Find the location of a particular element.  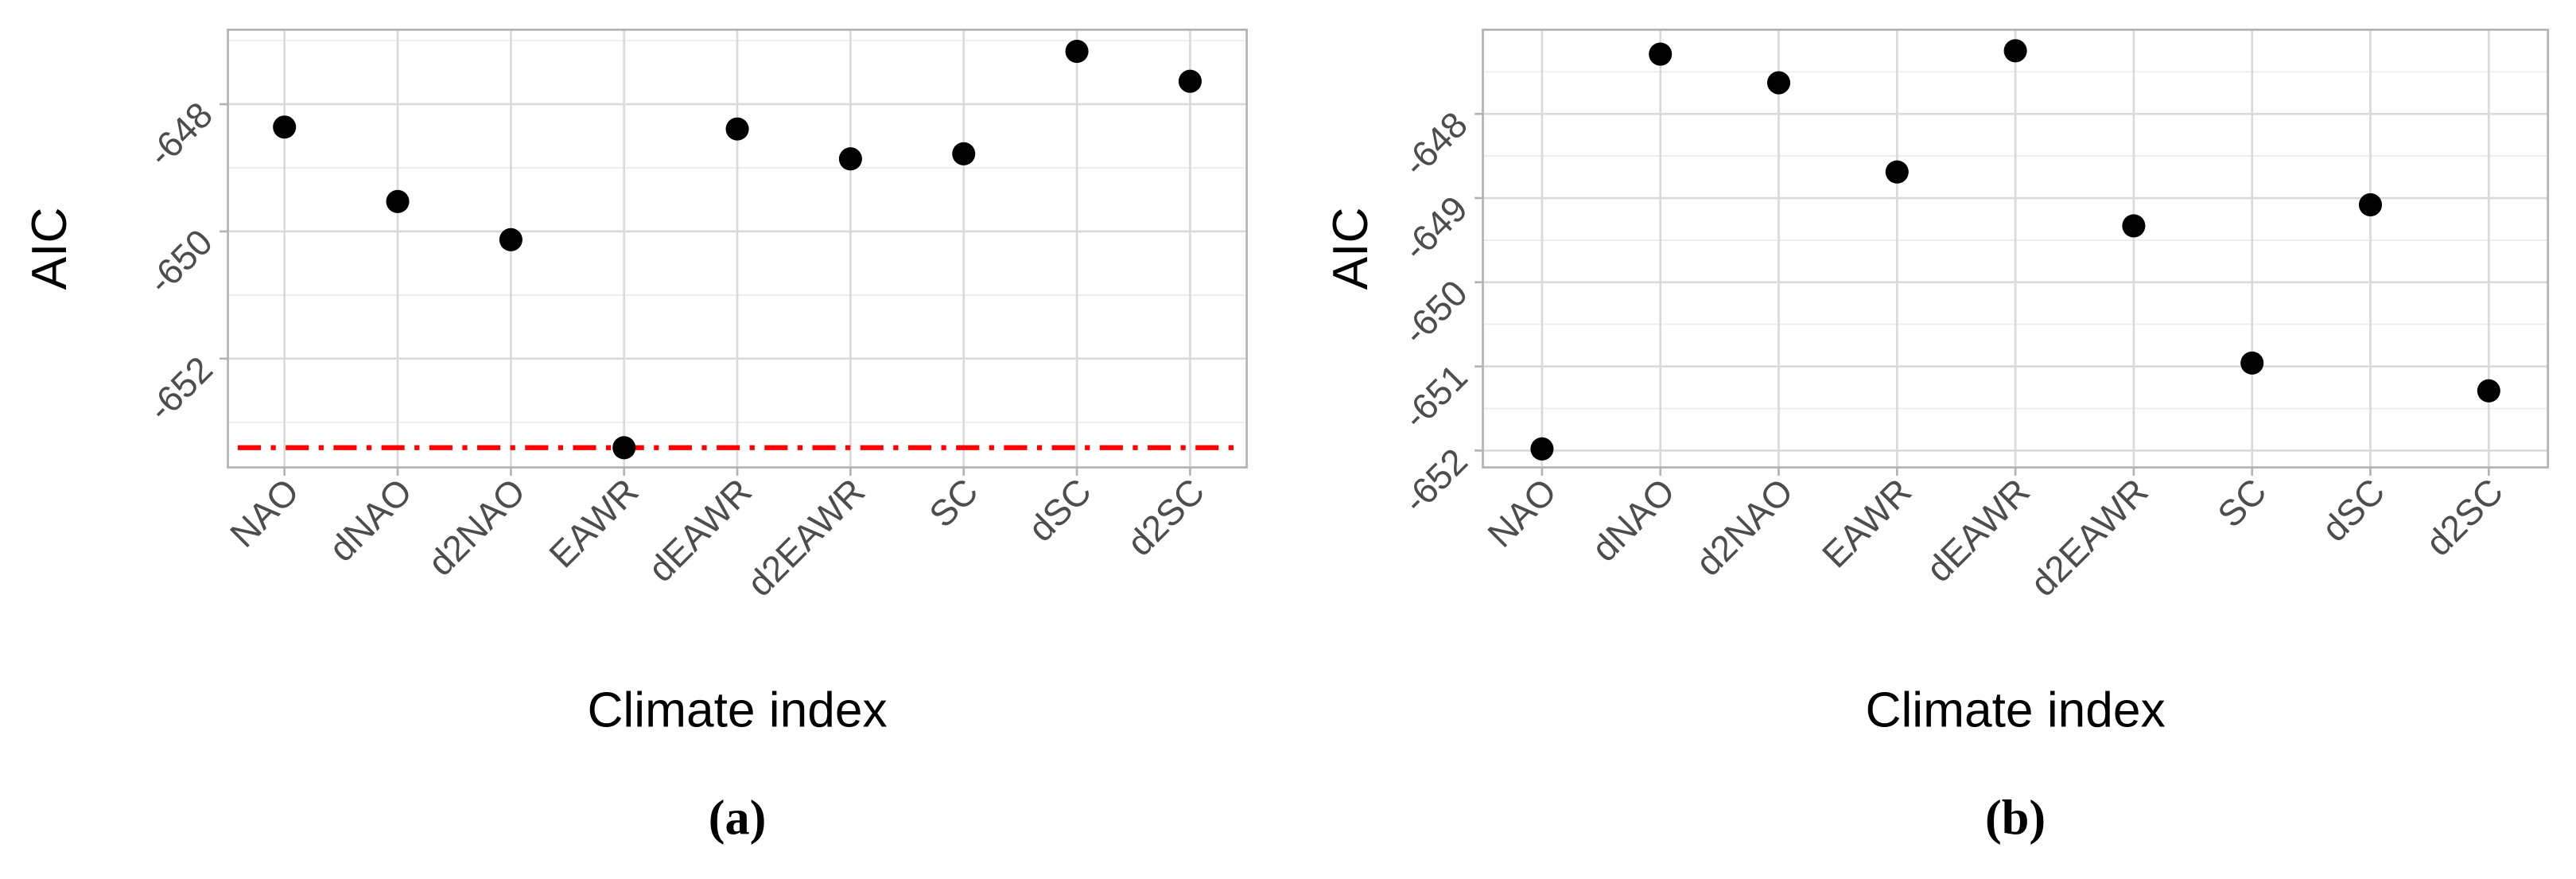

caption: (a) is located at coordinates (738, 818).